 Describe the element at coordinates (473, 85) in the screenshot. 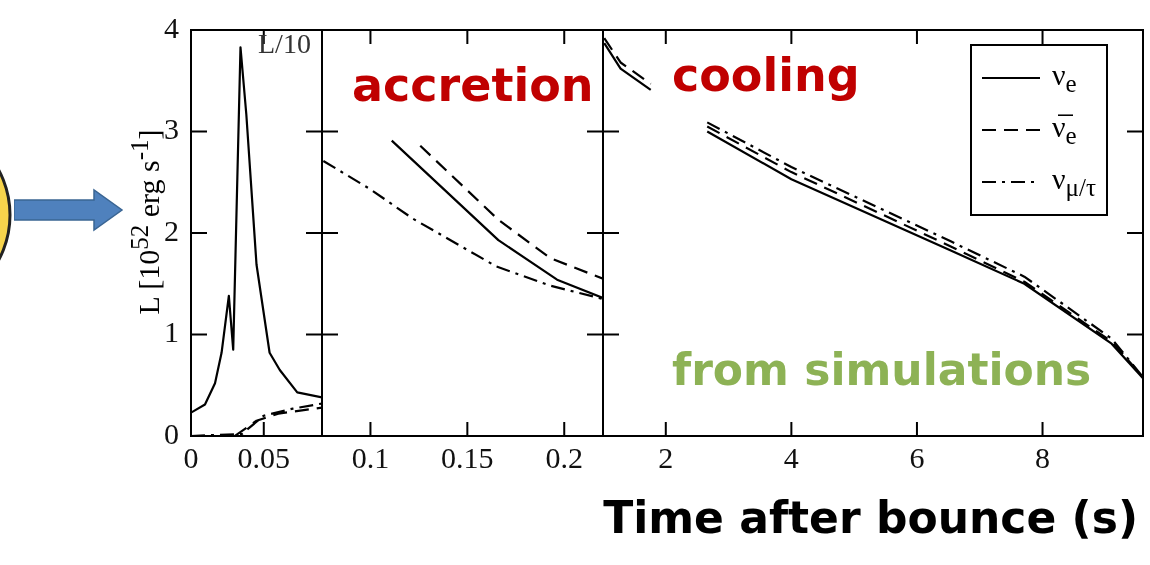

I see `annotation: accretion` at that location.